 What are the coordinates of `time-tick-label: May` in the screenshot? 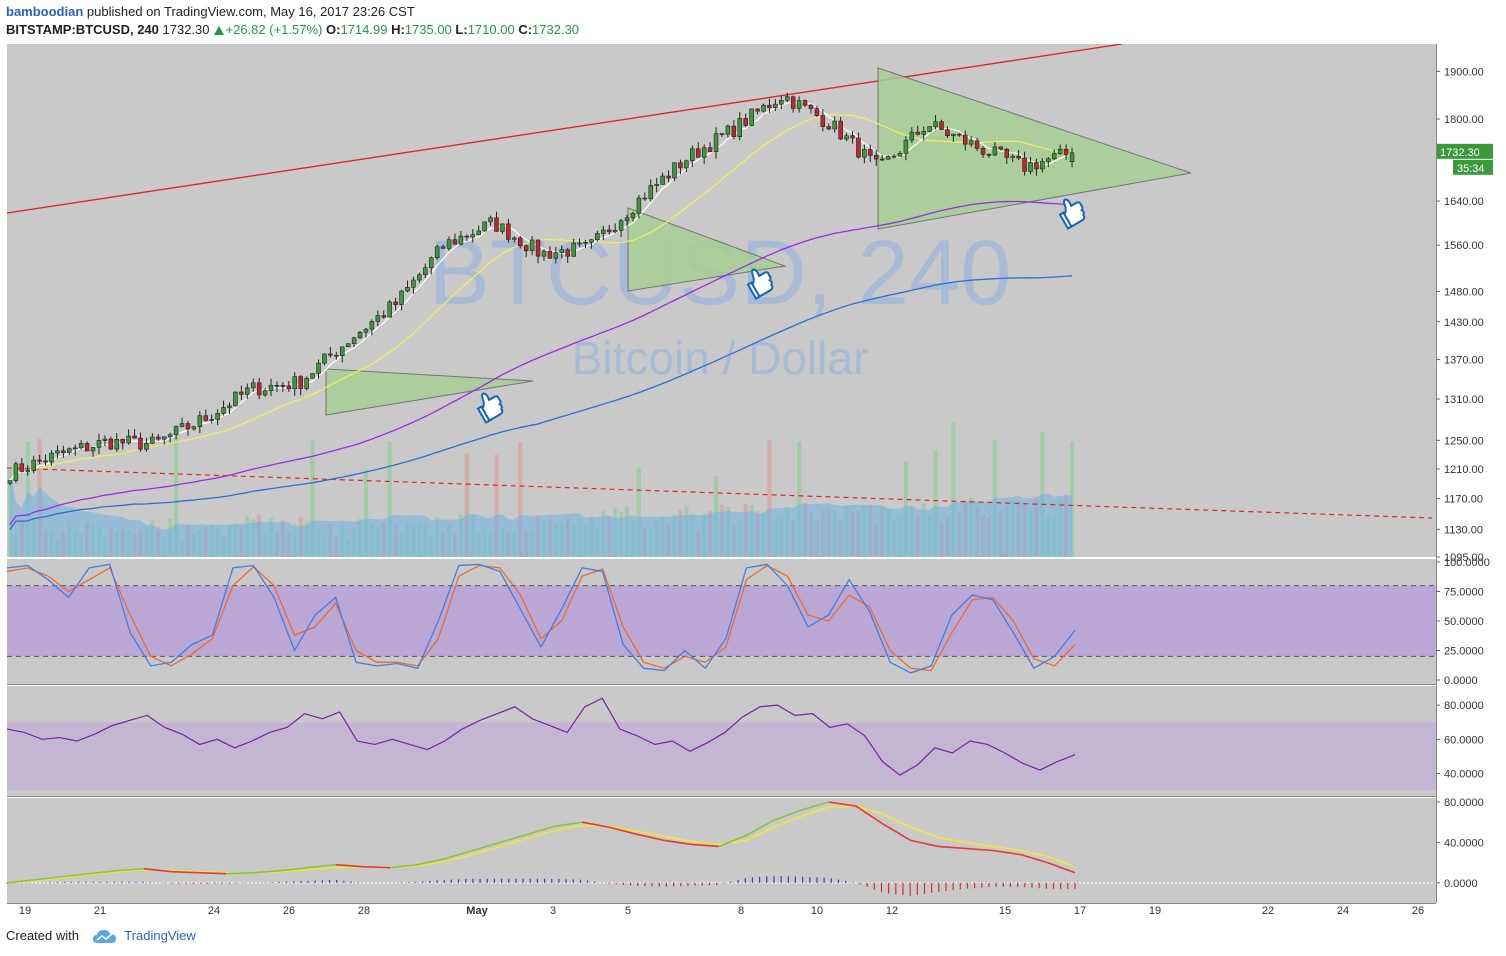 It's located at (477, 911).